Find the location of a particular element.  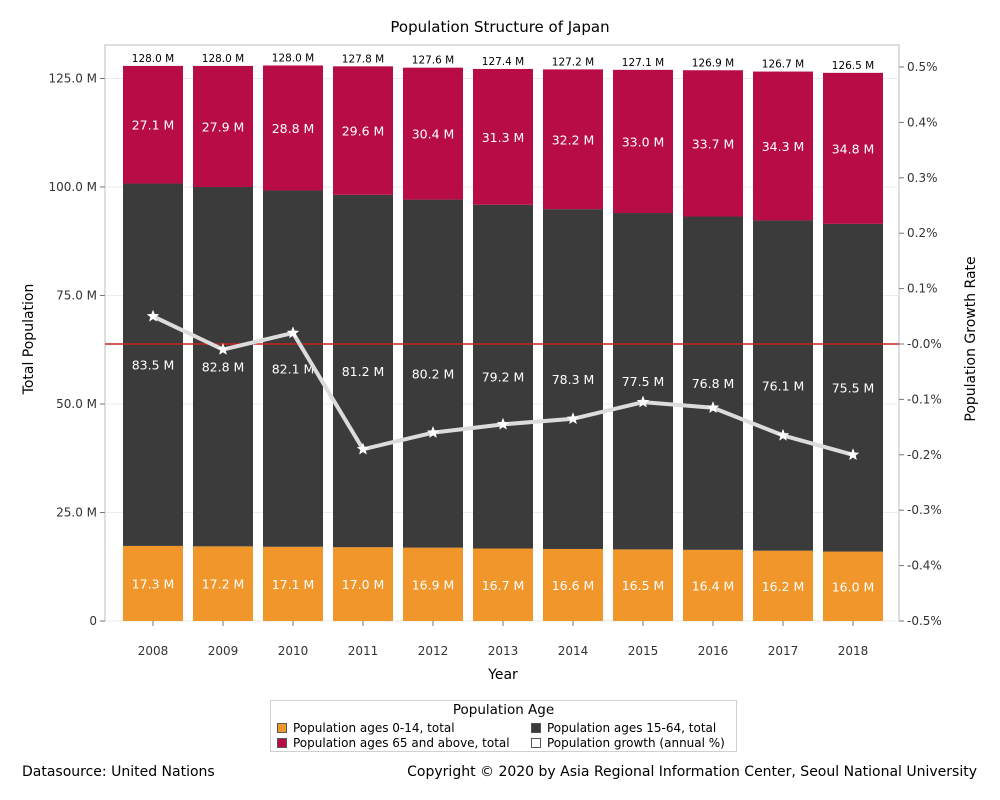

legend-swatch-ages-65-above is located at coordinates (282, 743).